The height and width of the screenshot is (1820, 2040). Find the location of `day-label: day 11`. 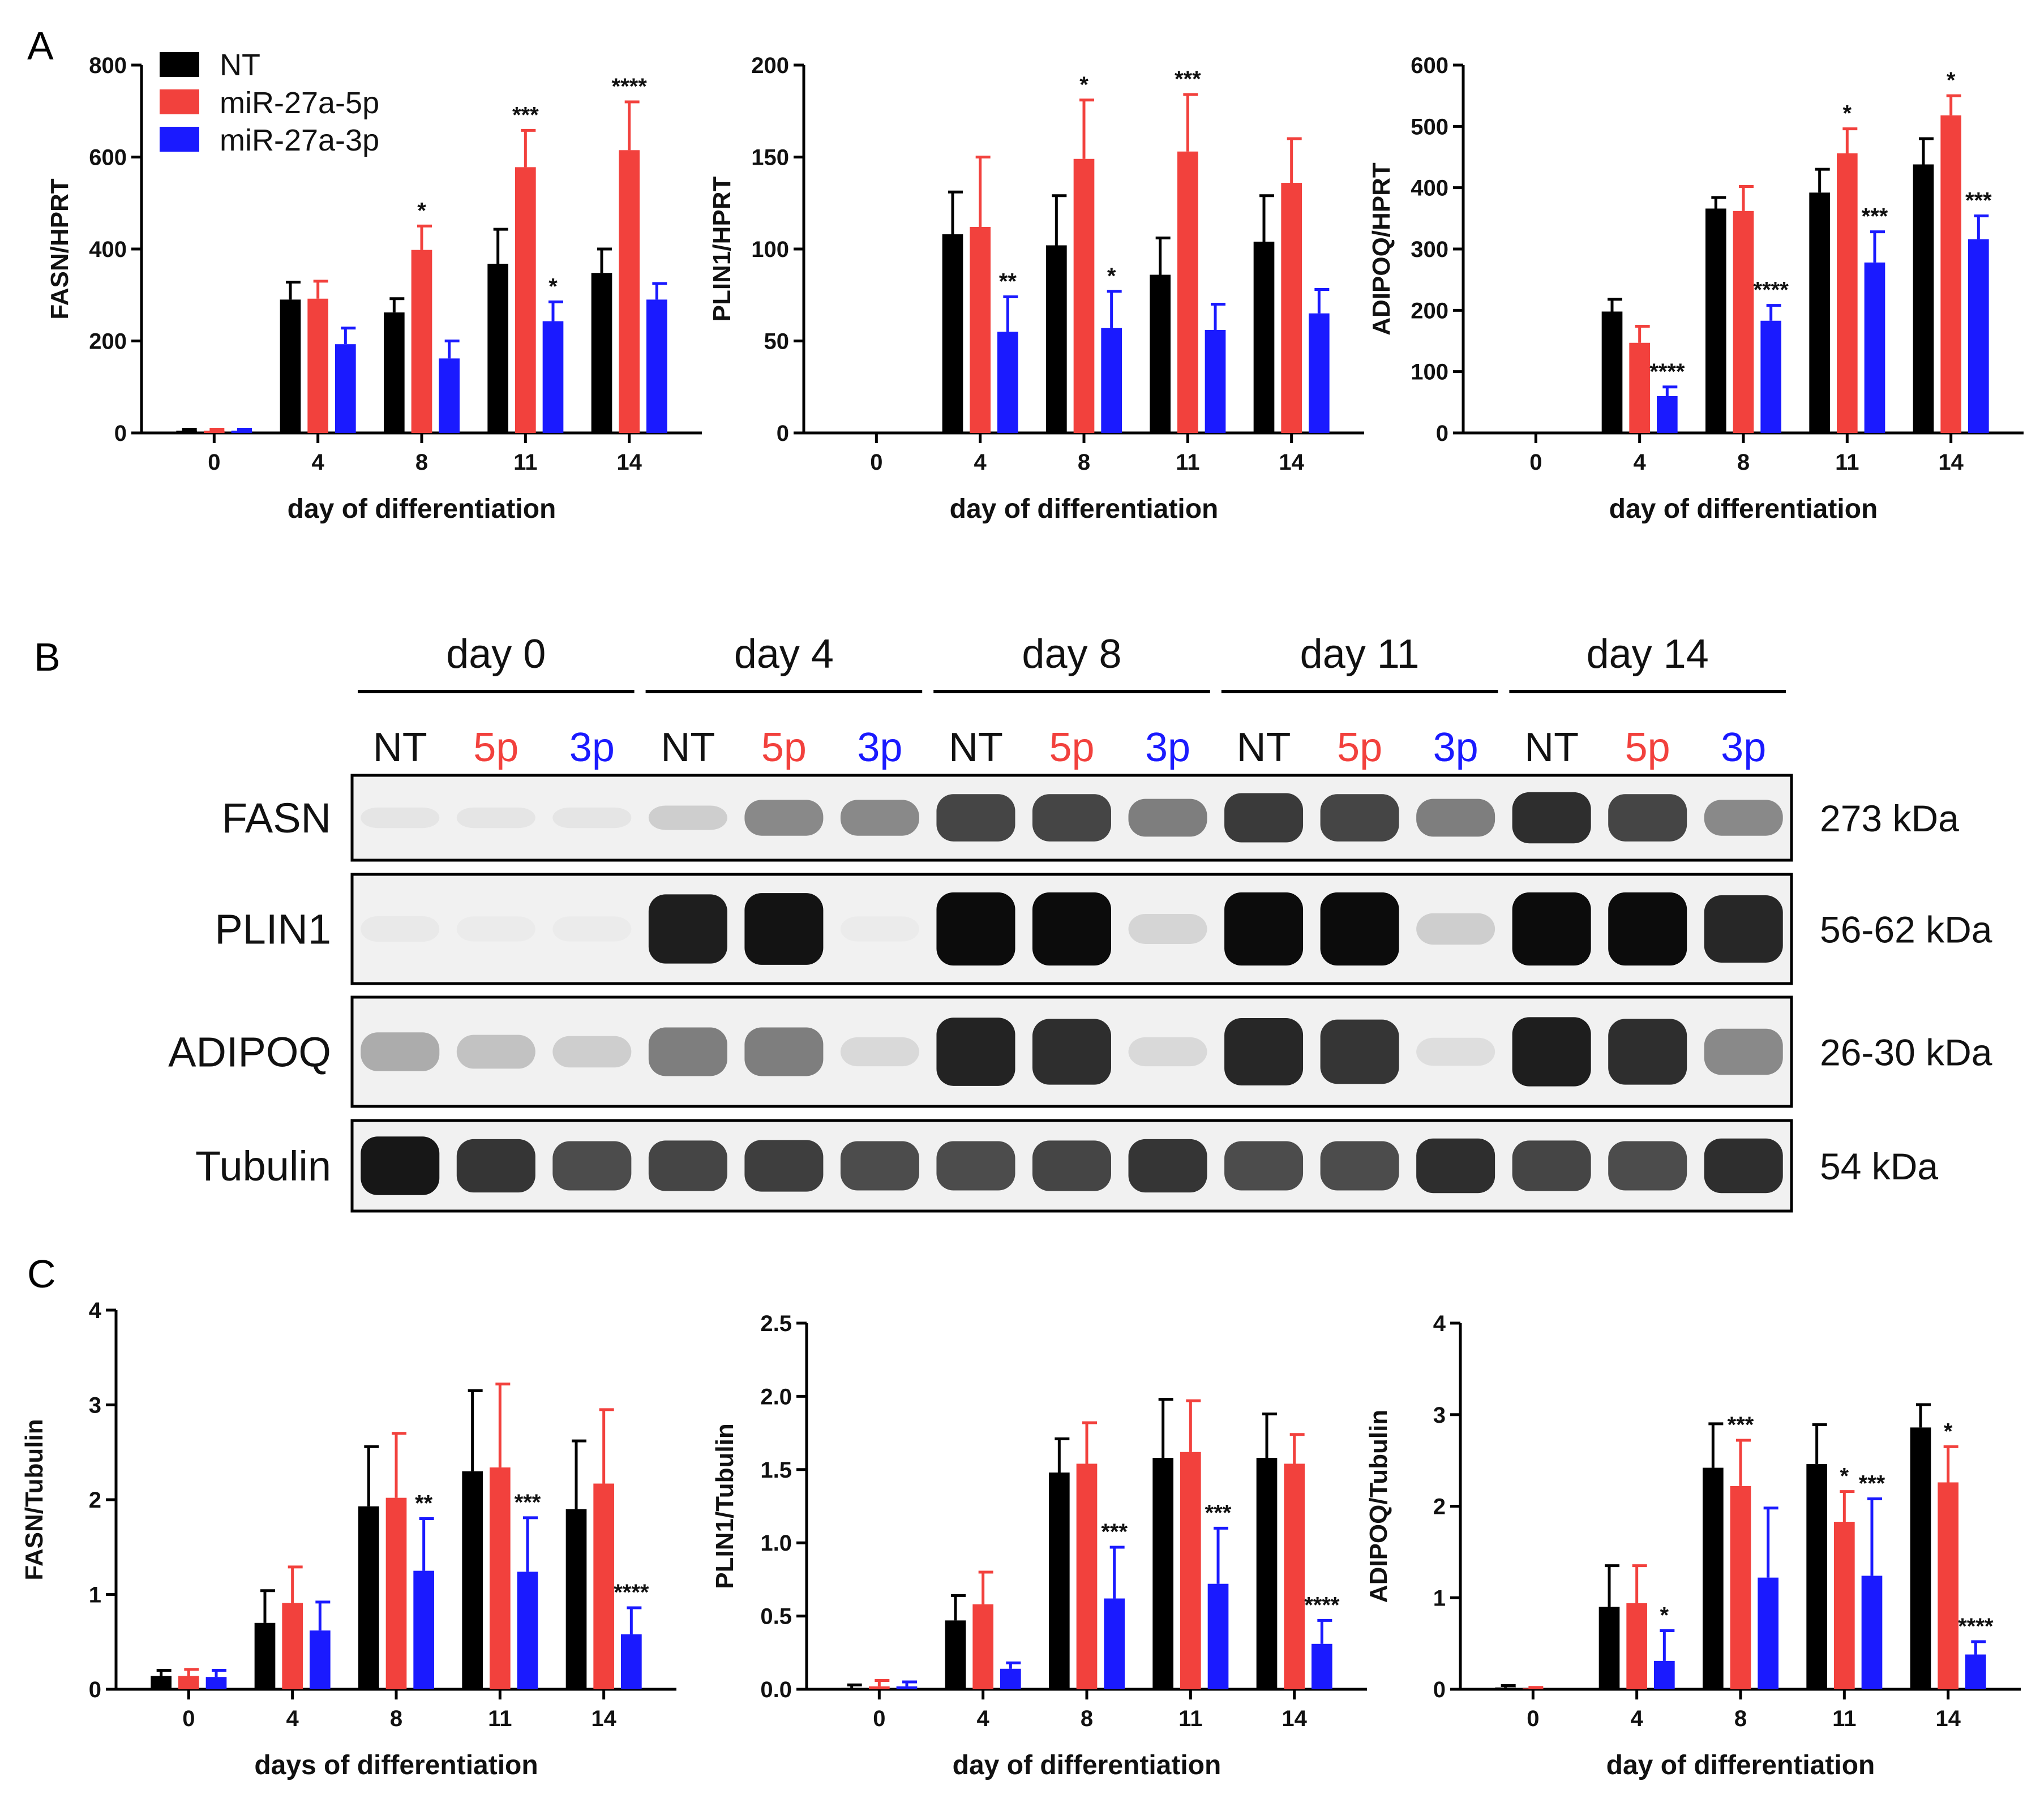

day-label: day 11 is located at coordinates (1360, 654).